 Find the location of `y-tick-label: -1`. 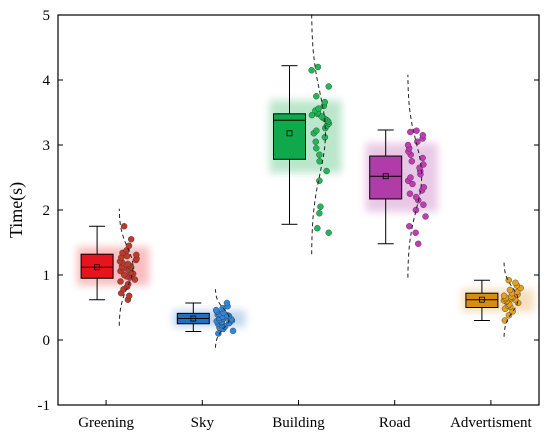

y-tick-label: -1 is located at coordinates (44, 406).